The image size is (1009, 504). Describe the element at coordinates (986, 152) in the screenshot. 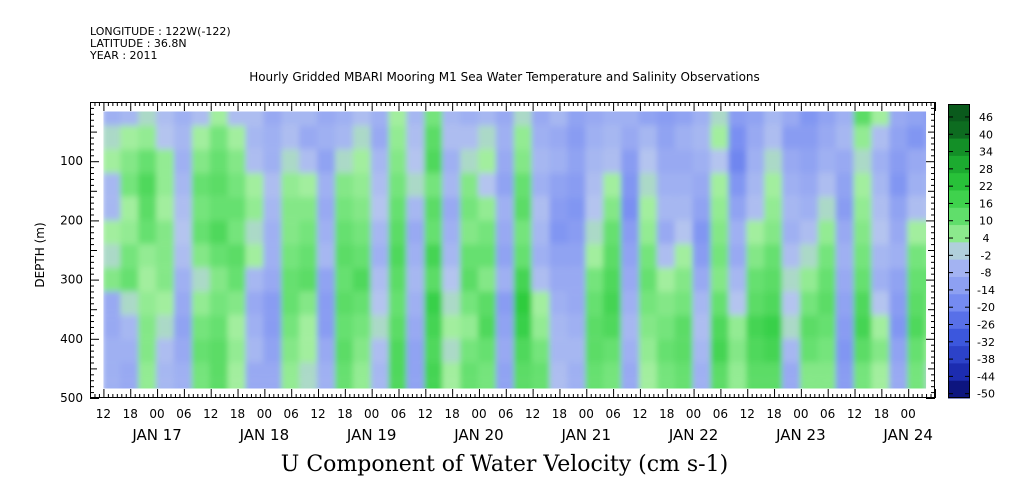

I see `colorbar-label: 34` at that location.